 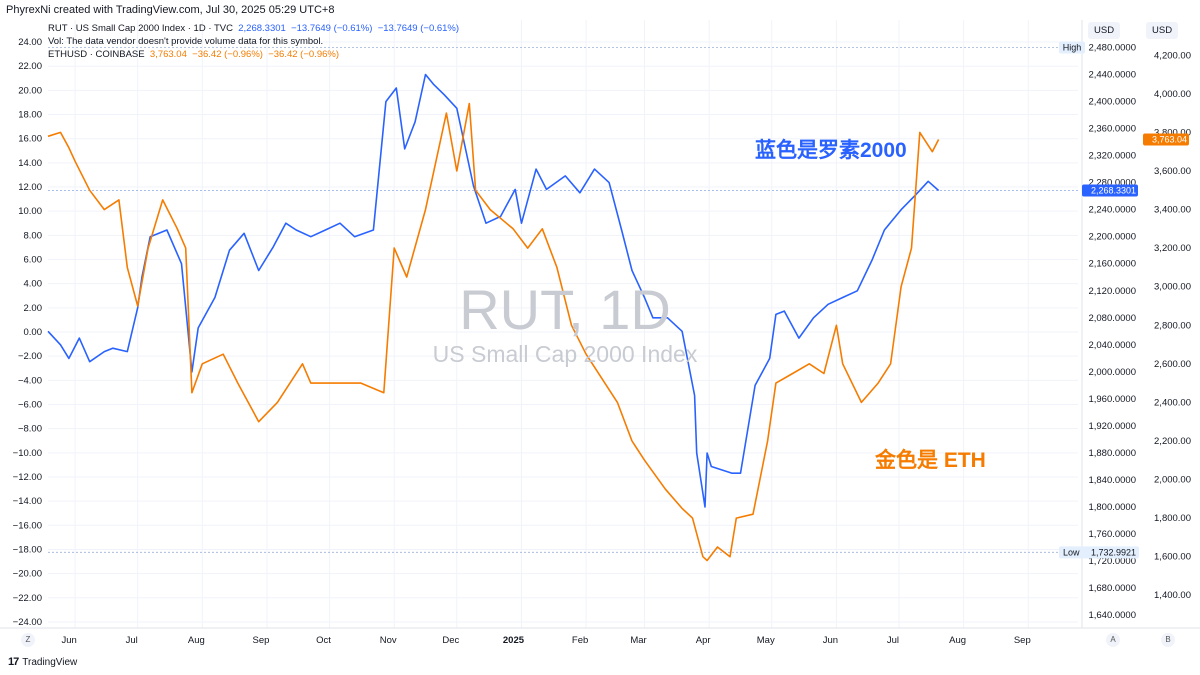 What do you see at coordinates (1172, 518) in the screenshot?
I see `eth-axis-tick-label: 1,800.00` at bounding box center [1172, 518].